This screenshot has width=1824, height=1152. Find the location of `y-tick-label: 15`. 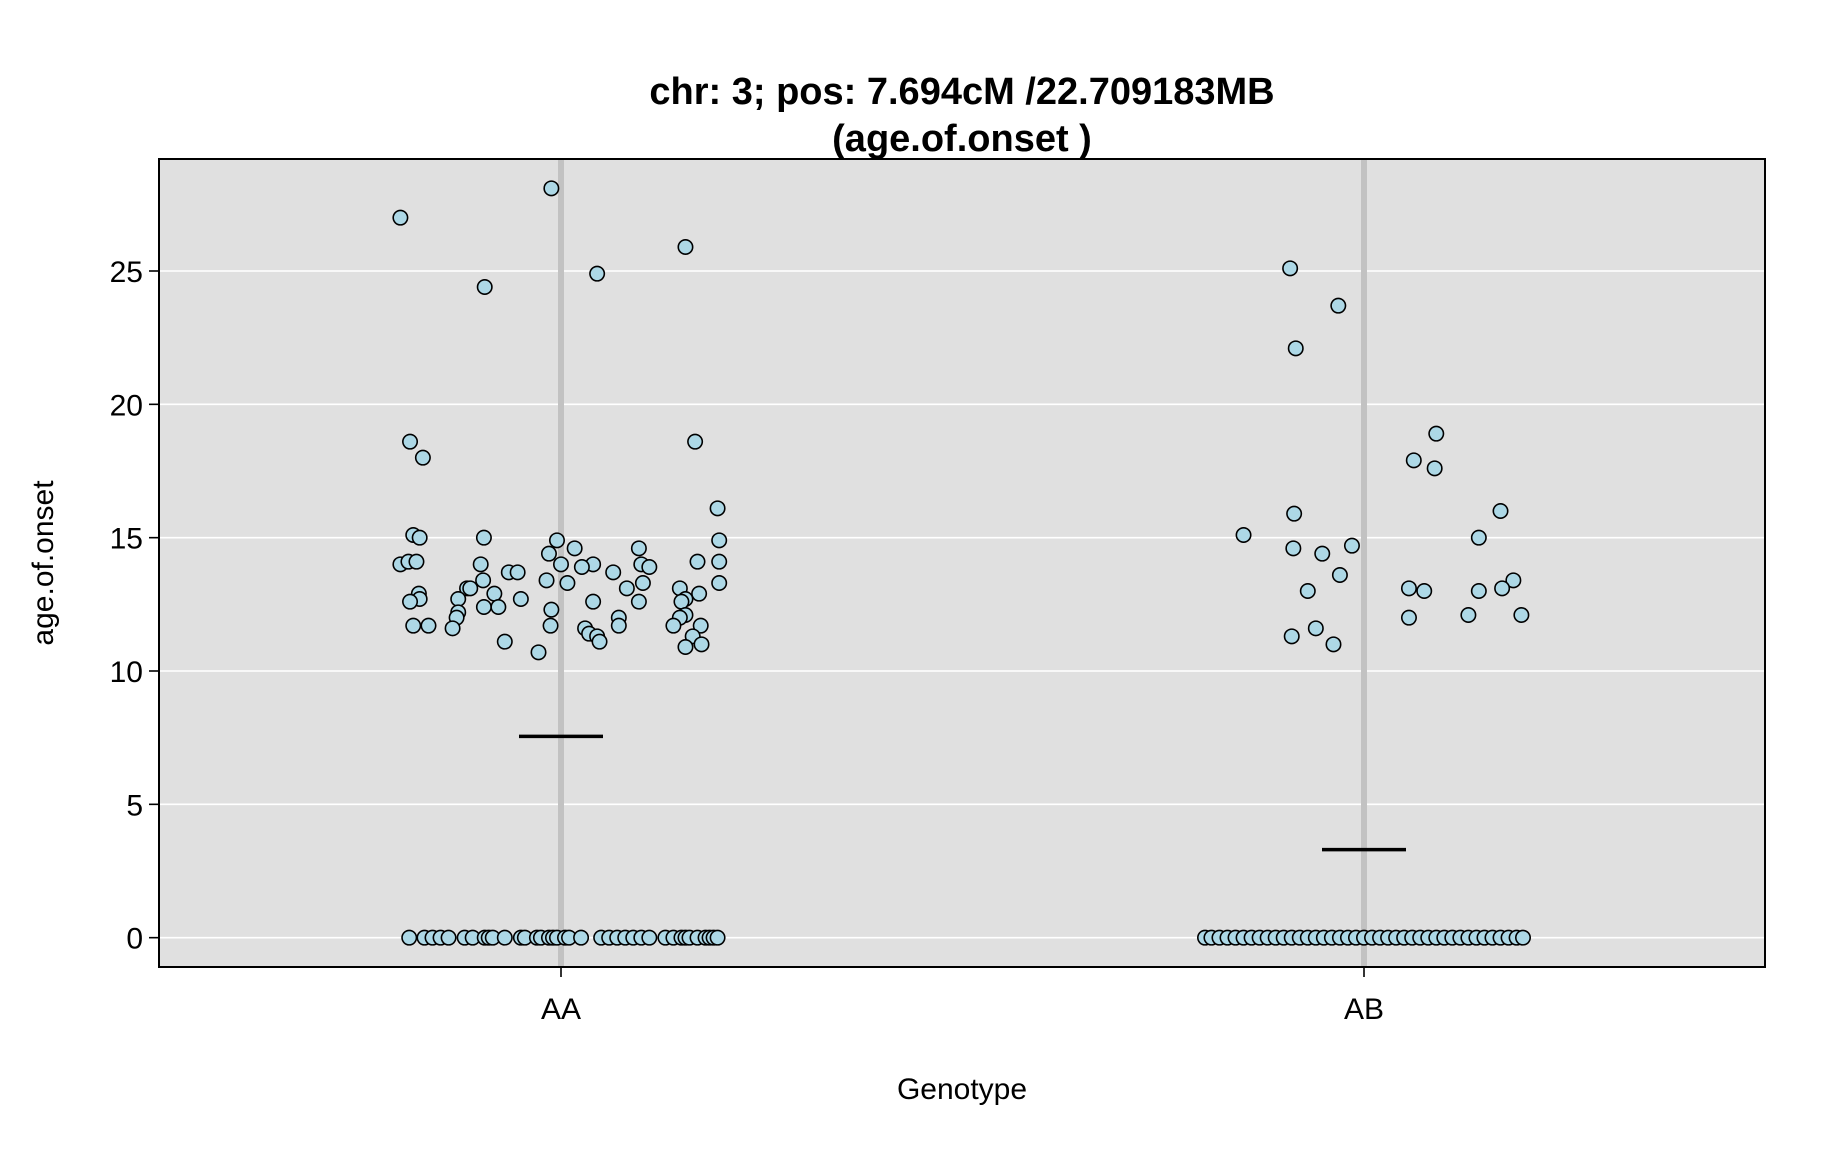

y-tick-label: 15 is located at coordinates (126, 539).